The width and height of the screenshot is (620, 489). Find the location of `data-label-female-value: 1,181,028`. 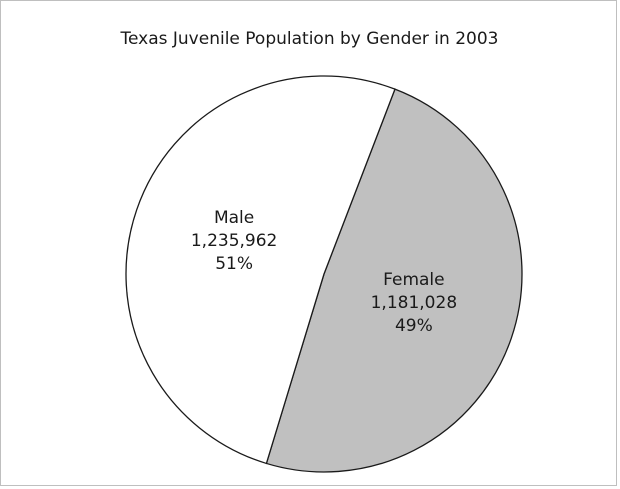

data-label-female-value: 1,181,028 is located at coordinates (414, 303).